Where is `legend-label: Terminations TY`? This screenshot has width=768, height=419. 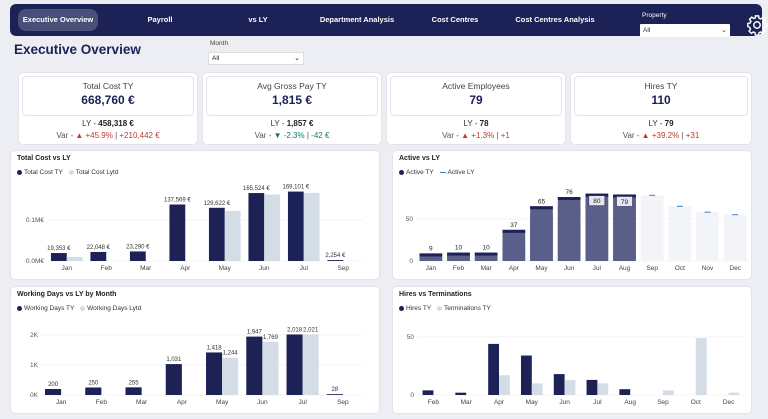
legend-label: Terminations TY is located at coordinates (467, 308).